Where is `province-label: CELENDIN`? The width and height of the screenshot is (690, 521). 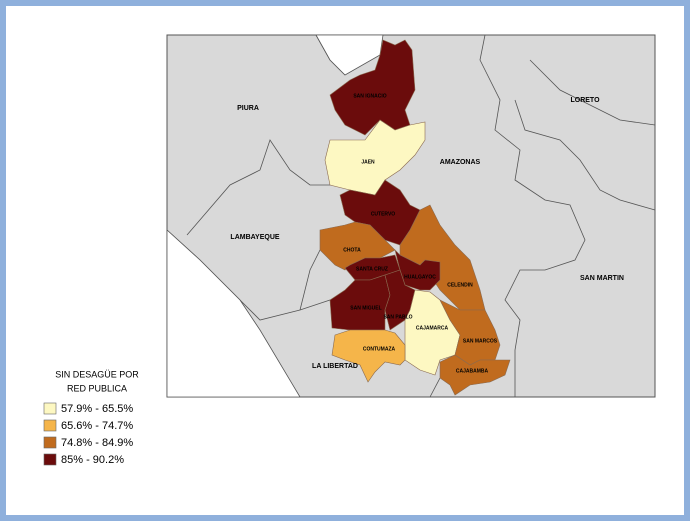 province-label: CELENDIN is located at coordinates (460, 285).